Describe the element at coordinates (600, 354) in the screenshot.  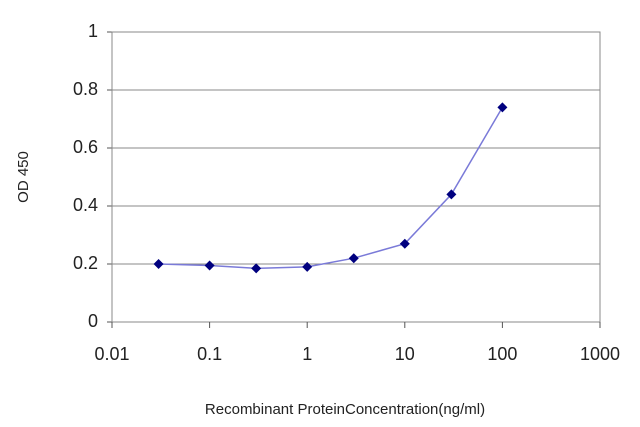
I see `x-tick-label: 1000` at that location.